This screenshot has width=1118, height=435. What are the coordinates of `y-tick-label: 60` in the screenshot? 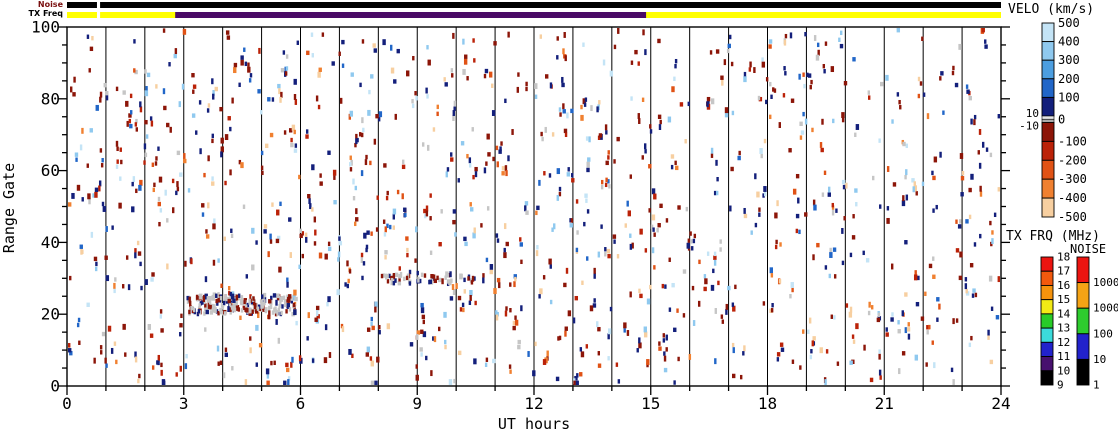 It's located at (50, 170).